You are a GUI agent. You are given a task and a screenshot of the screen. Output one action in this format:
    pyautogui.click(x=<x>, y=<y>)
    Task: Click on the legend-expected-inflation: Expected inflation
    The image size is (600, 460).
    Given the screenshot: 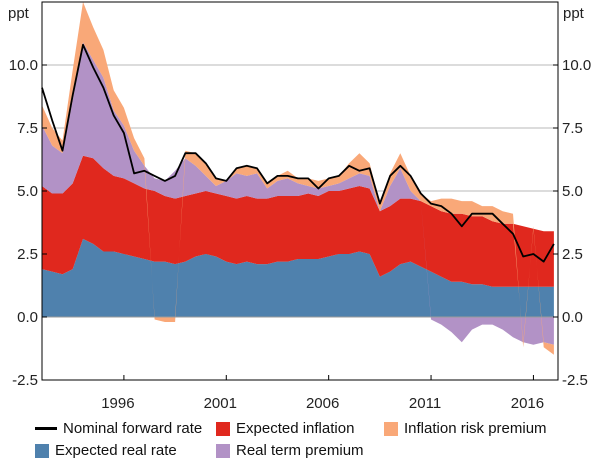 What is the action you would take?
    pyautogui.click(x=285, y=428)
    